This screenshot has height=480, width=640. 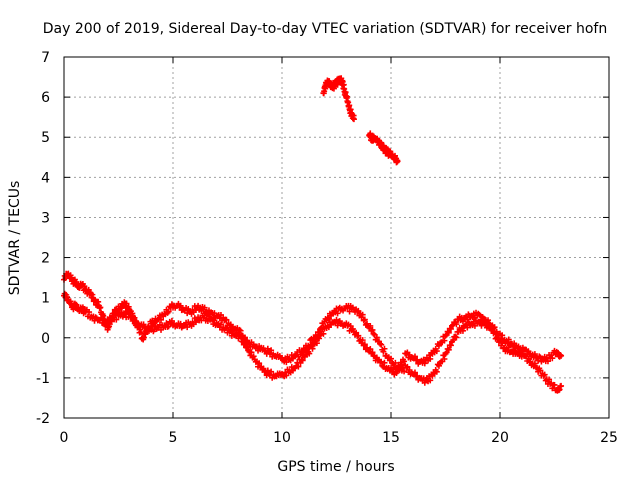 What do you see at coordinates (45, 138) in the screenshot?
I see `y-tick-label: 5` at bounding box center [45, 138].